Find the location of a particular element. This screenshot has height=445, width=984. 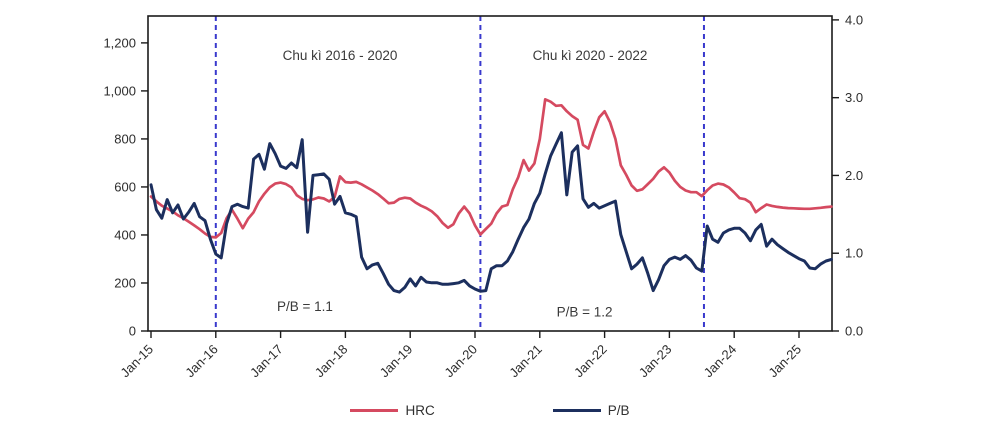

left-axis-label: 600 is located at coordinates (125, 186).